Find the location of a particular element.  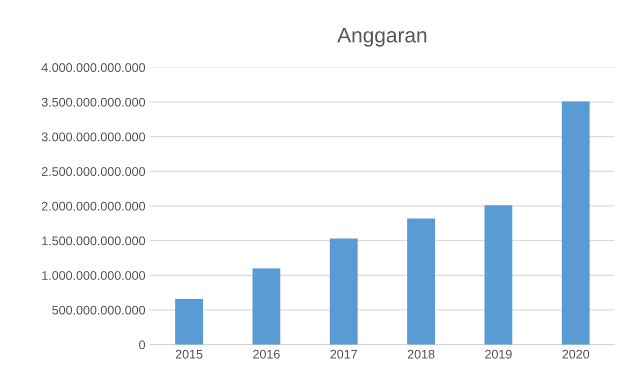

y-tick-label: 2.000.000.000.000 is located at coordinates (94, 206).